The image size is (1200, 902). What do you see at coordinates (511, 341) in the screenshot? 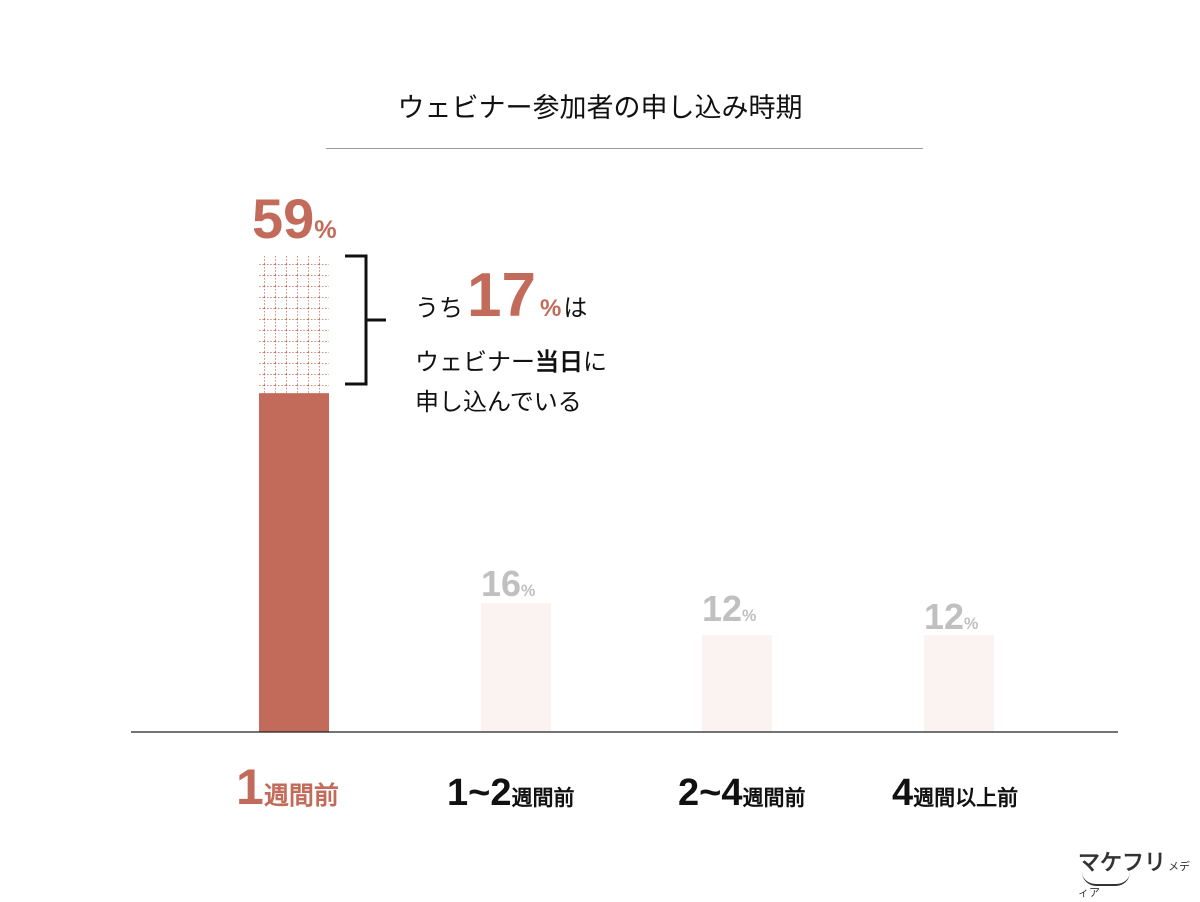
I see `annotation-text: うち 17 % は ウェビナー当日に 申し込んでいる` at bounding box center [511, 341].